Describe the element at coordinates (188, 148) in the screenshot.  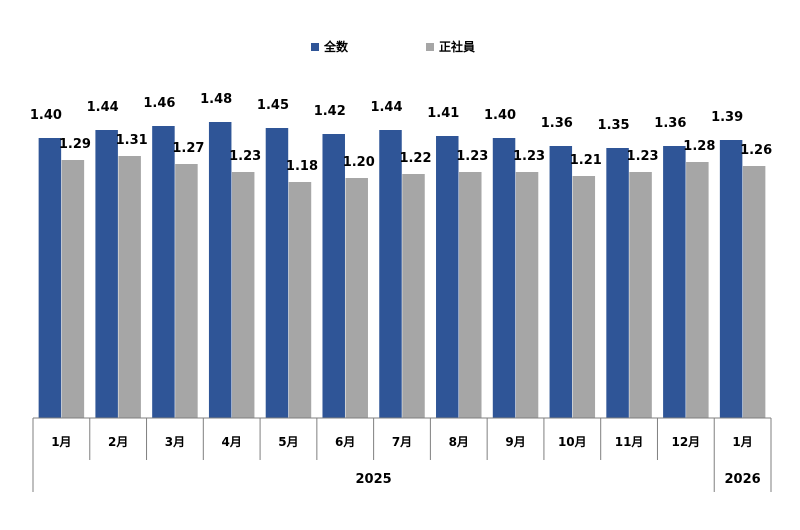
I see `value-label-regular: 1.27` at that location.